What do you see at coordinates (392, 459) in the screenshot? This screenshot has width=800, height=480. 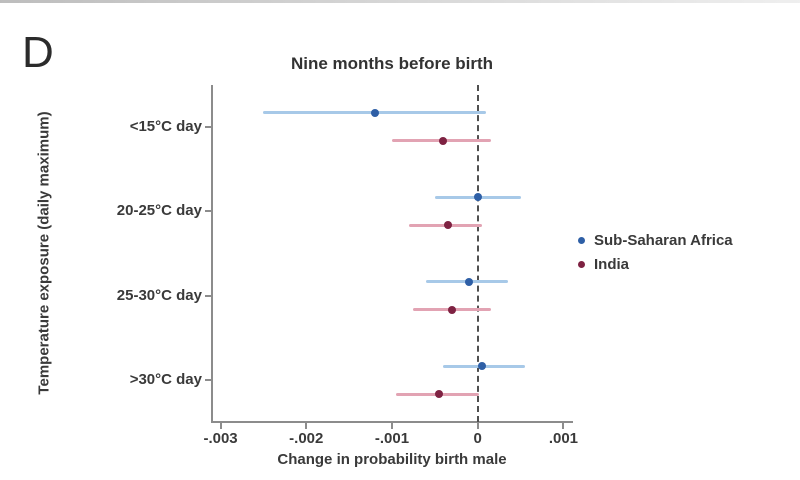 I see `x-axis-title: Change in probability birth male` at bounding box center [392, 459].